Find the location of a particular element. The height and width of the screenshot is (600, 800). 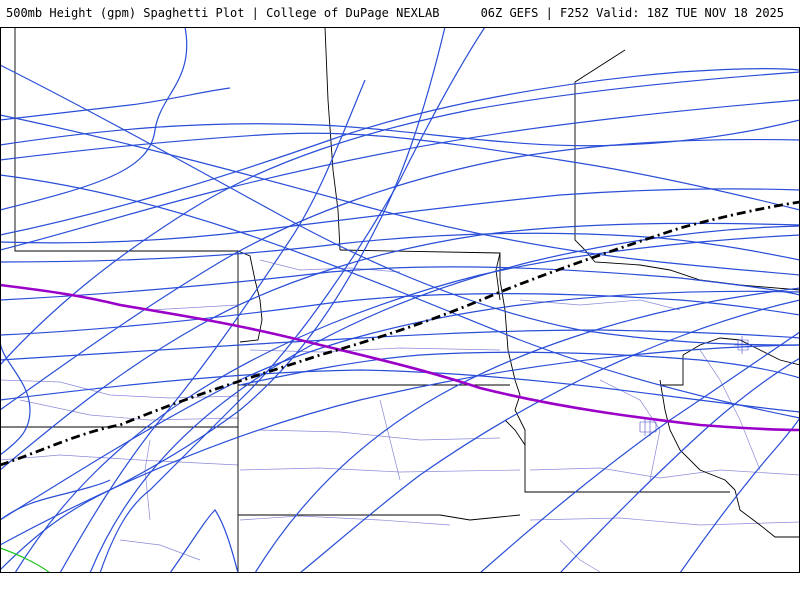

footer-bar is located at coordinates (400, 586).